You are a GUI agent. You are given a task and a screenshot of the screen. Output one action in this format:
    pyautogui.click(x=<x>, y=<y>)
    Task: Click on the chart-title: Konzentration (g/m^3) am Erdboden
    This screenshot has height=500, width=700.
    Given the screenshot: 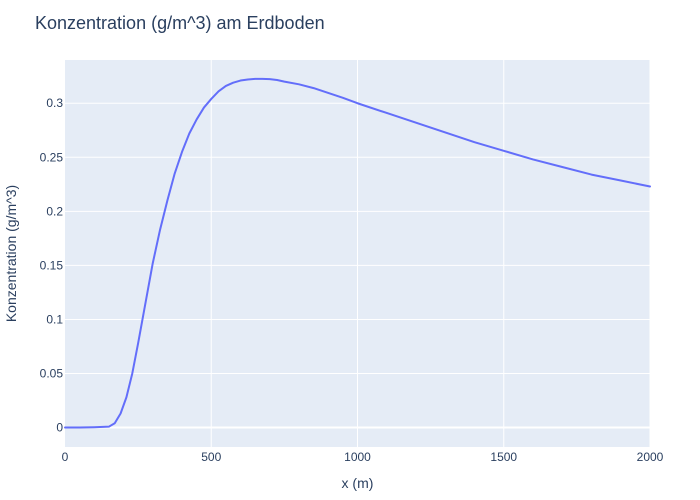 What is the action you would take?
    pyautogui.click(x=180, y=23)
    